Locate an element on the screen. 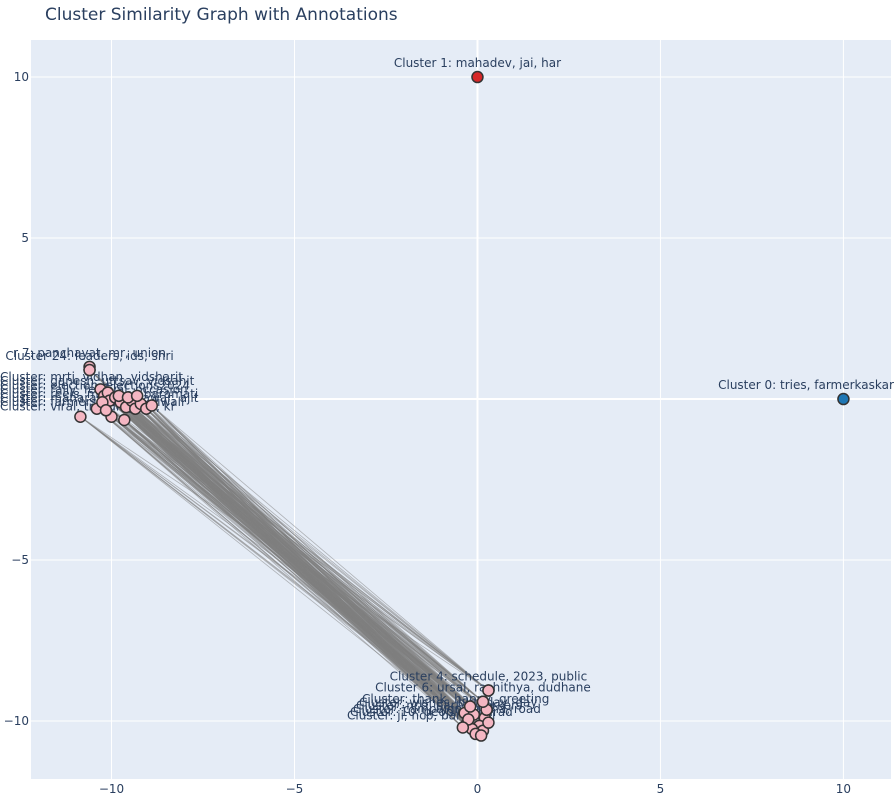  x-tick-label: 0 is located at coordinates (478, 789).